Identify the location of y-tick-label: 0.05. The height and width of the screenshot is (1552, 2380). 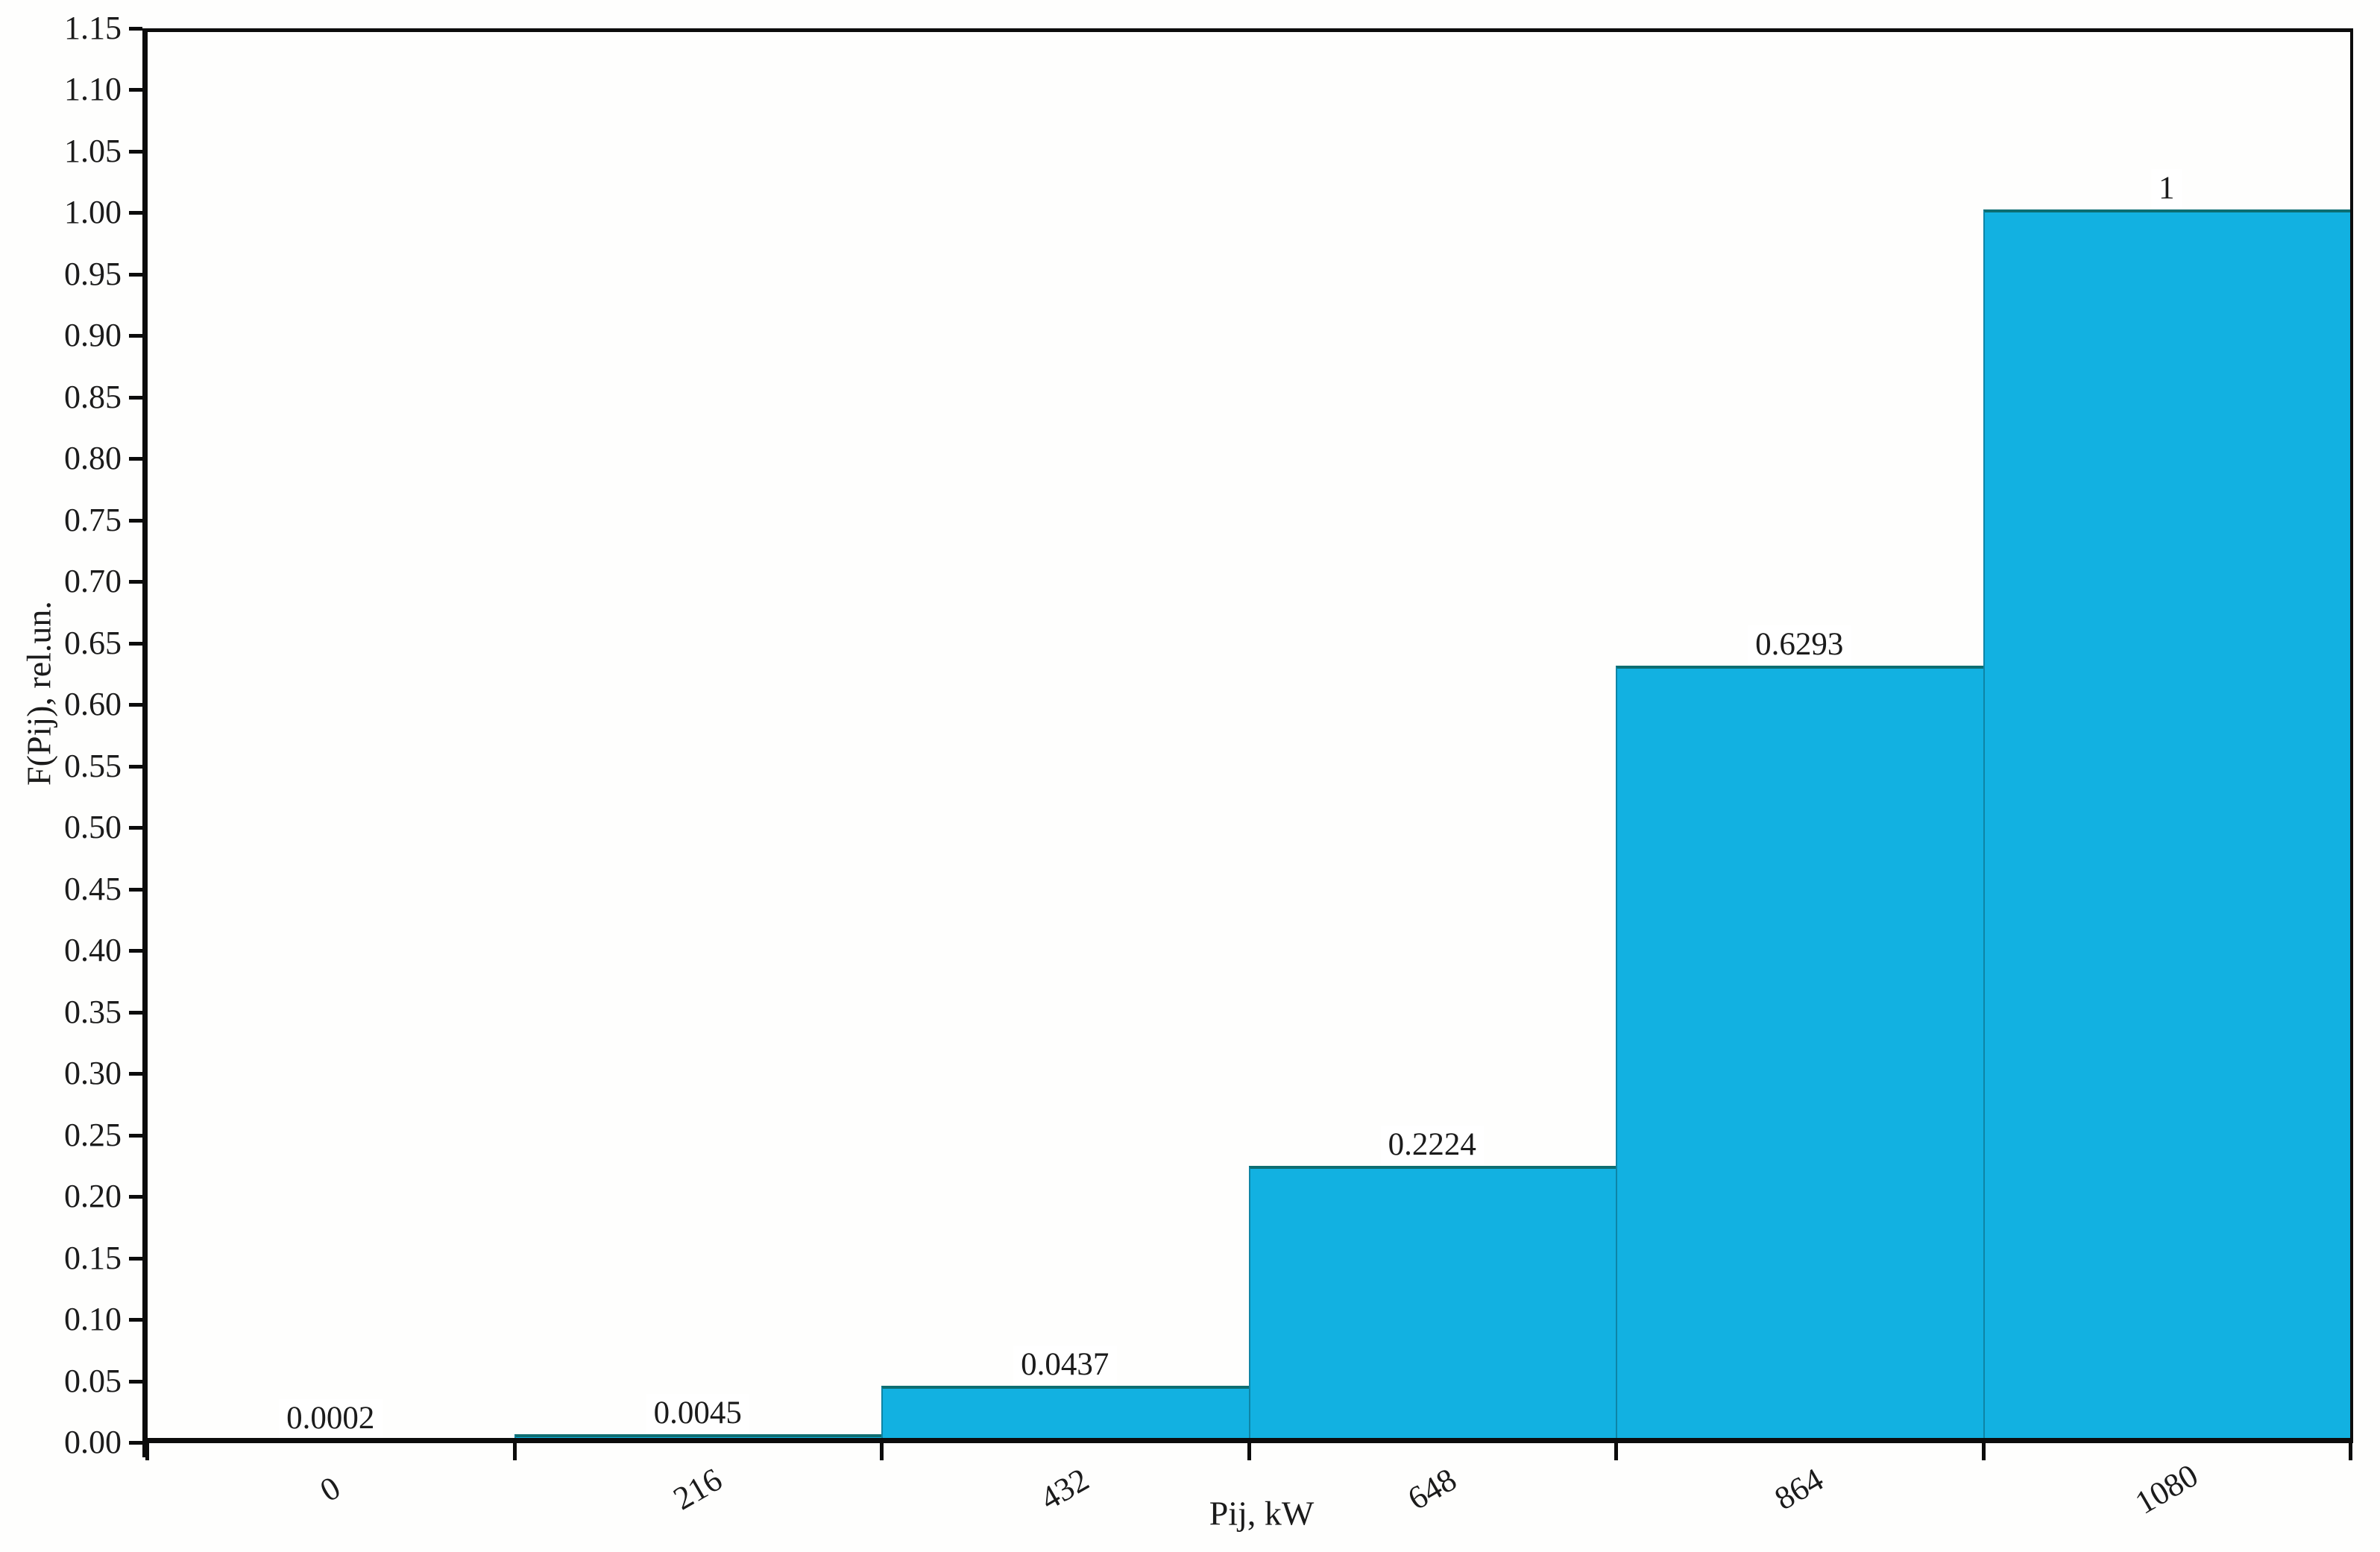
(93, 1380).